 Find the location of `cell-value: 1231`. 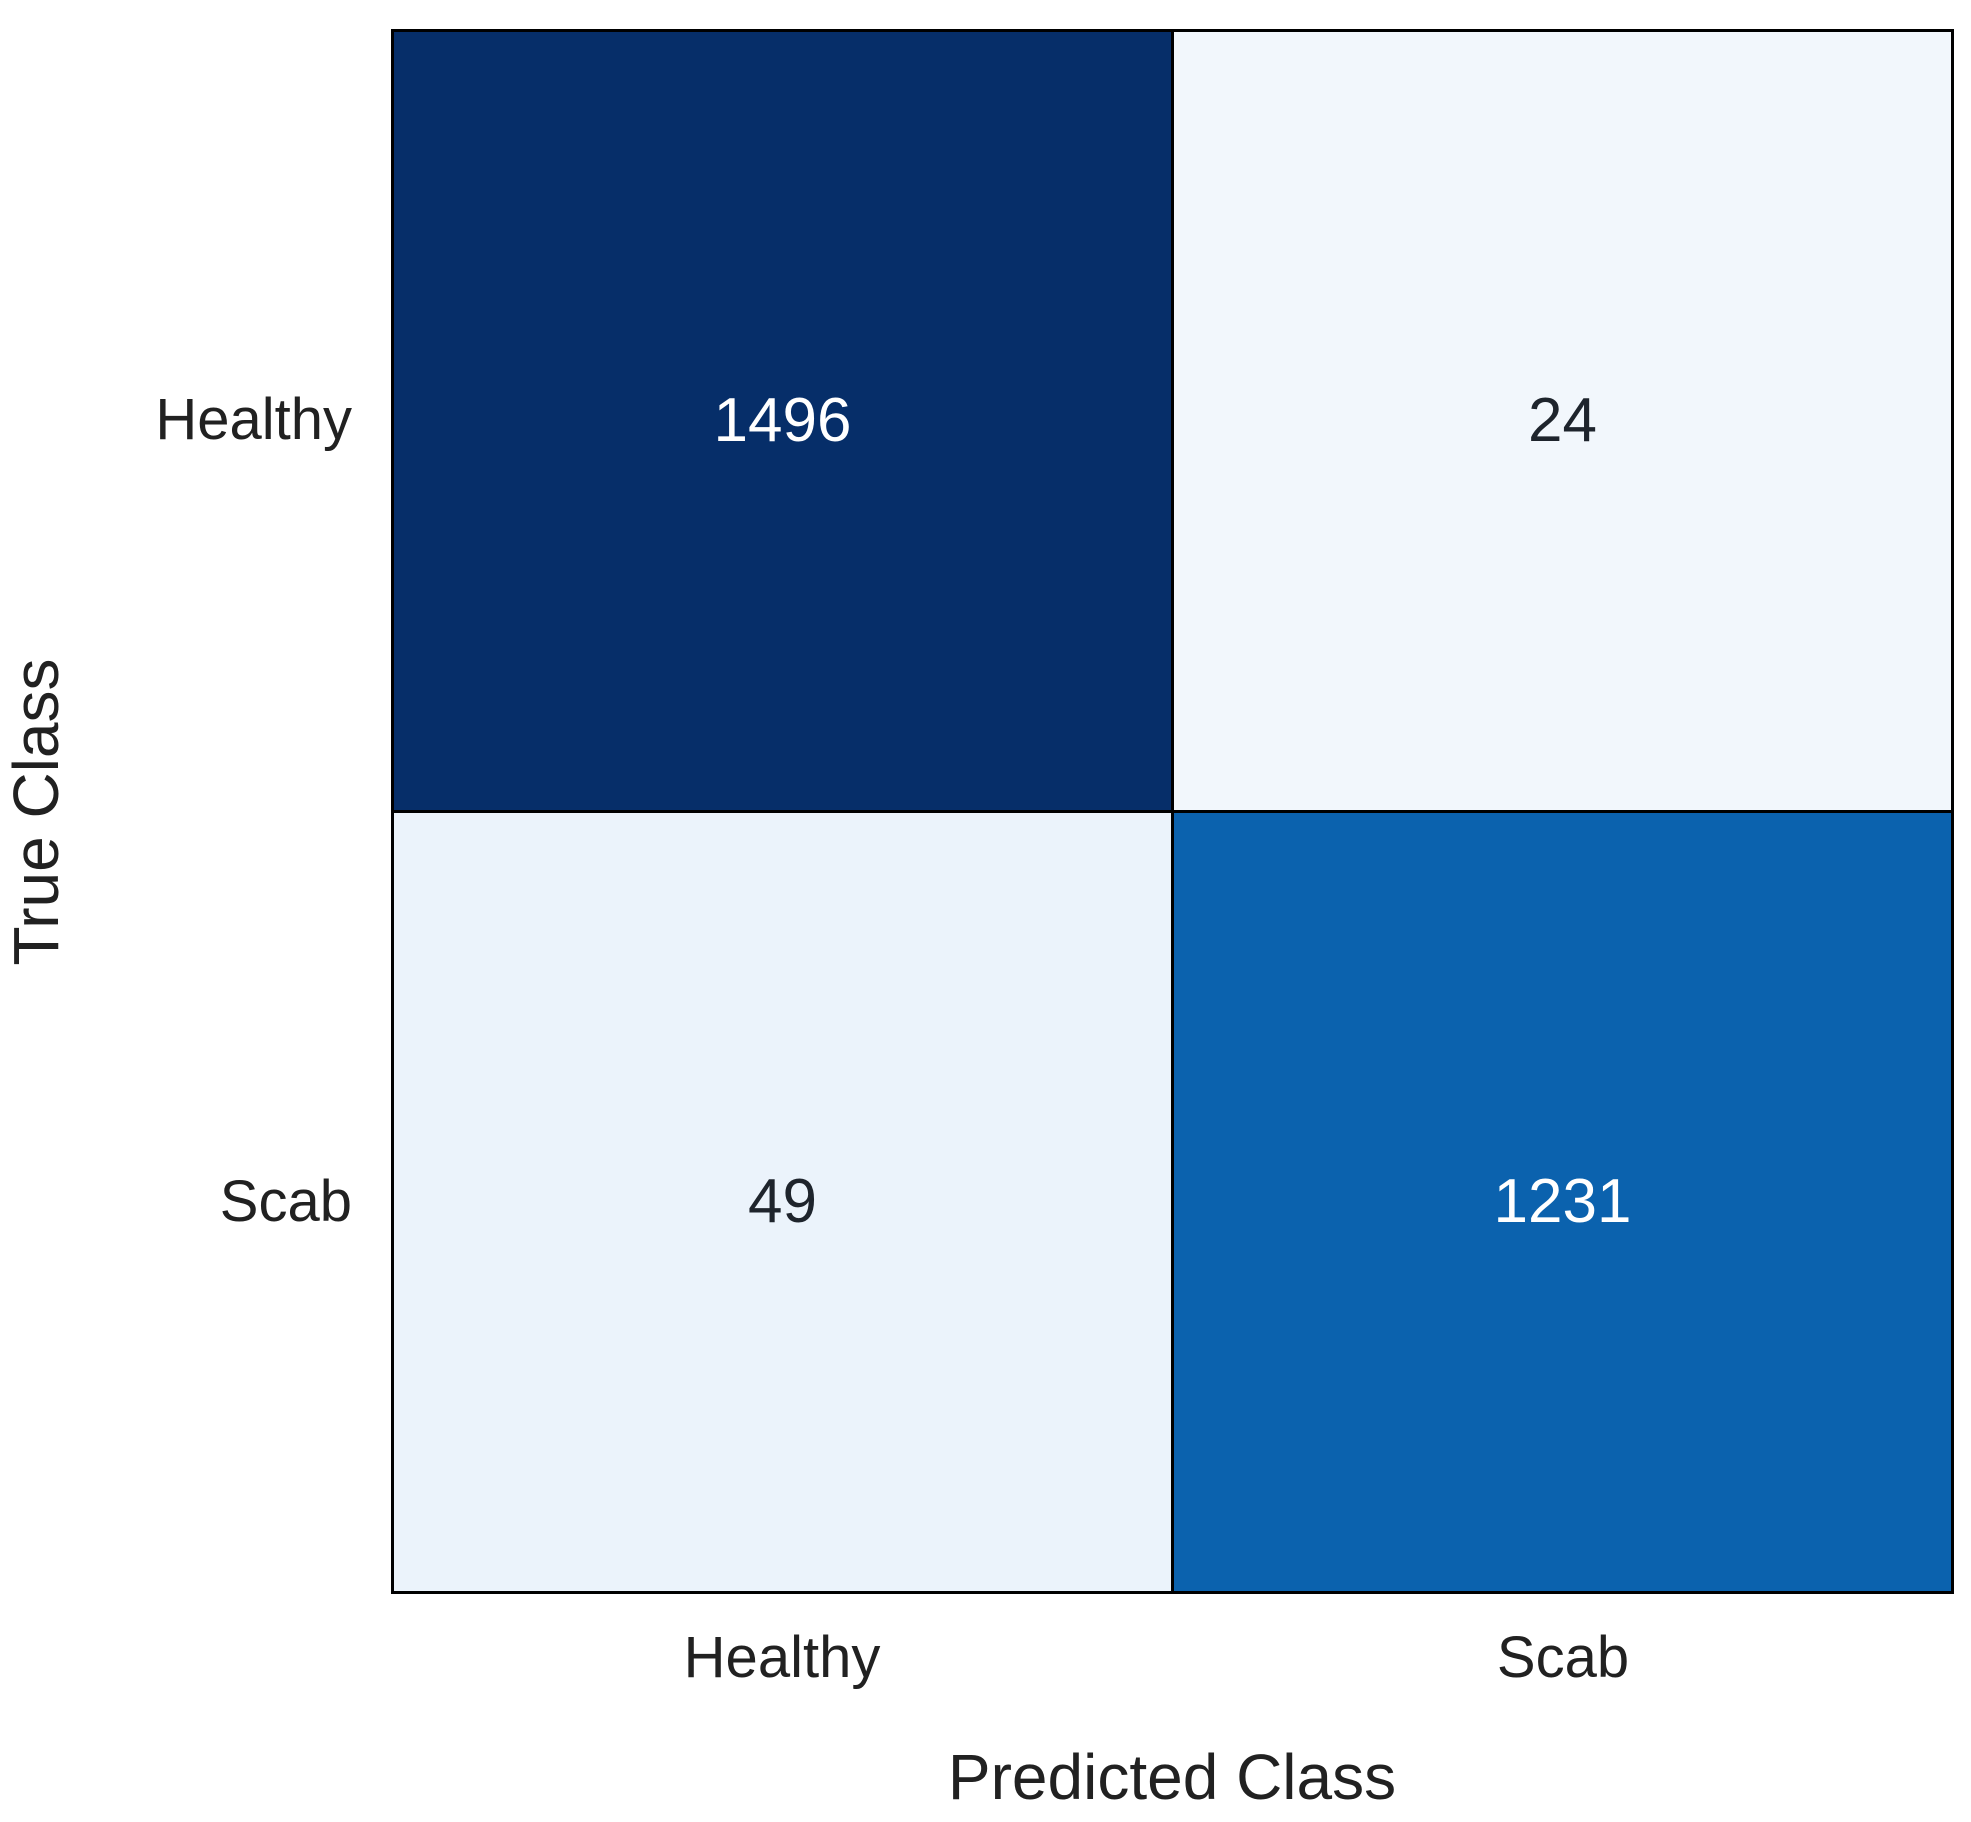

cell-value: 1231 is located at coordinates (1562, 1201).